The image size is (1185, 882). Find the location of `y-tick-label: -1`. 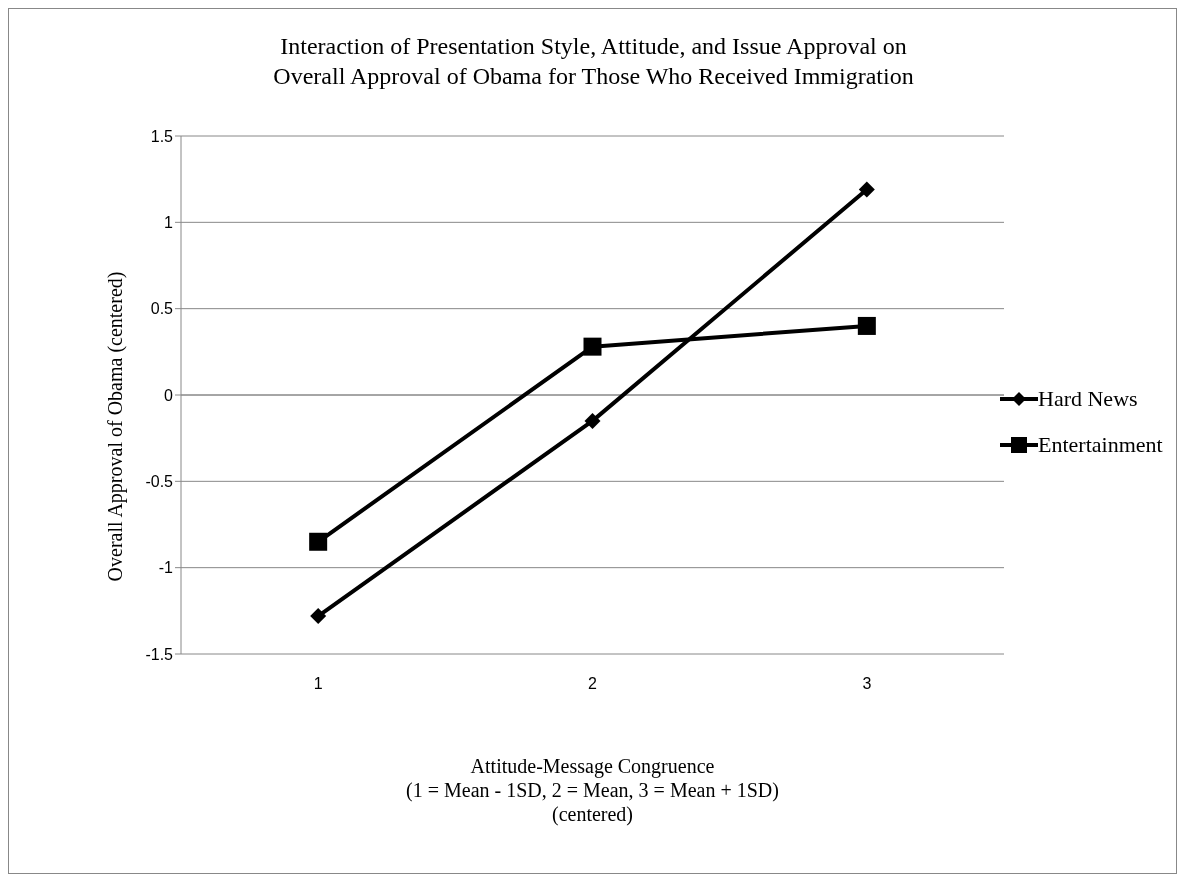

y-tick-label: -1 is located at coordinates (166, 568).